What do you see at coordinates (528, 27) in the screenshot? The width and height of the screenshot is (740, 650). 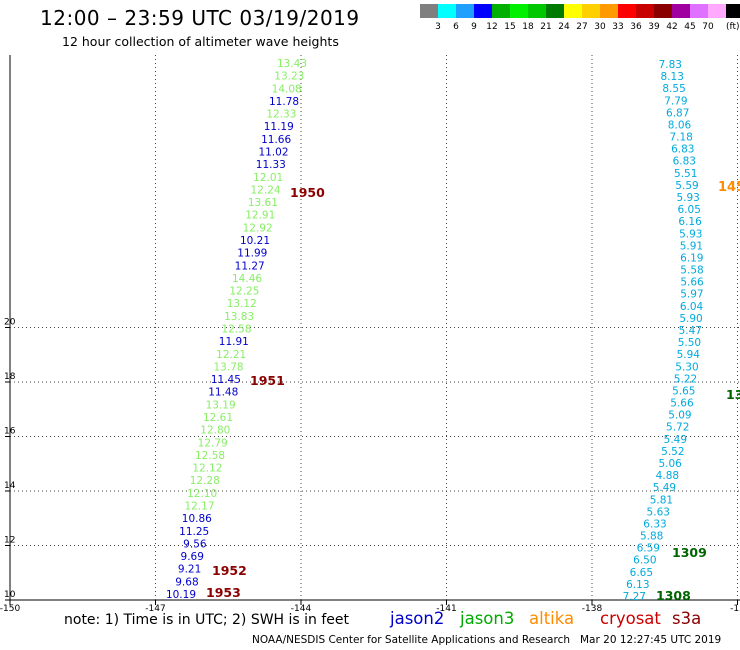 I see `legend-label: 18` at bounding box center [528, 27].